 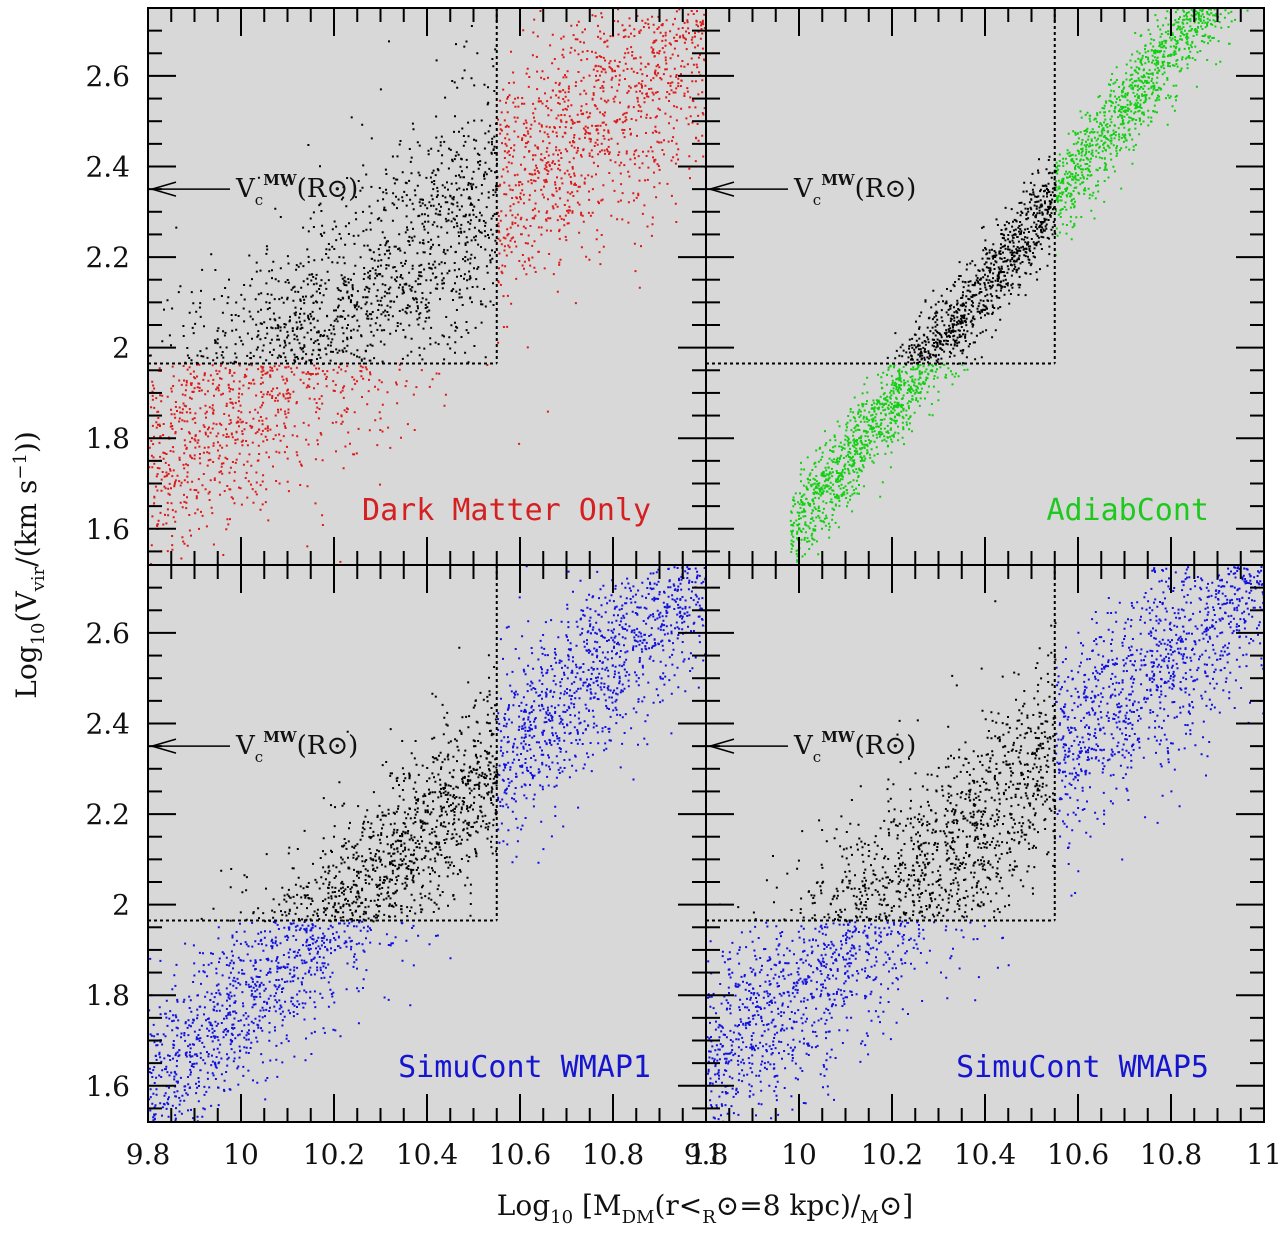 I want to click on y-axis-label: Log10(Vvir/(km s−1)), so click(x=29, y=565).